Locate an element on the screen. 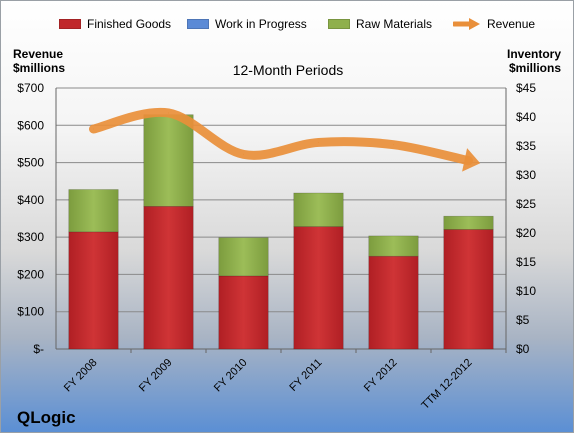 This screenshot has height=434, width=574. right-tick-label: $15 is located at coordinates (526, 262).